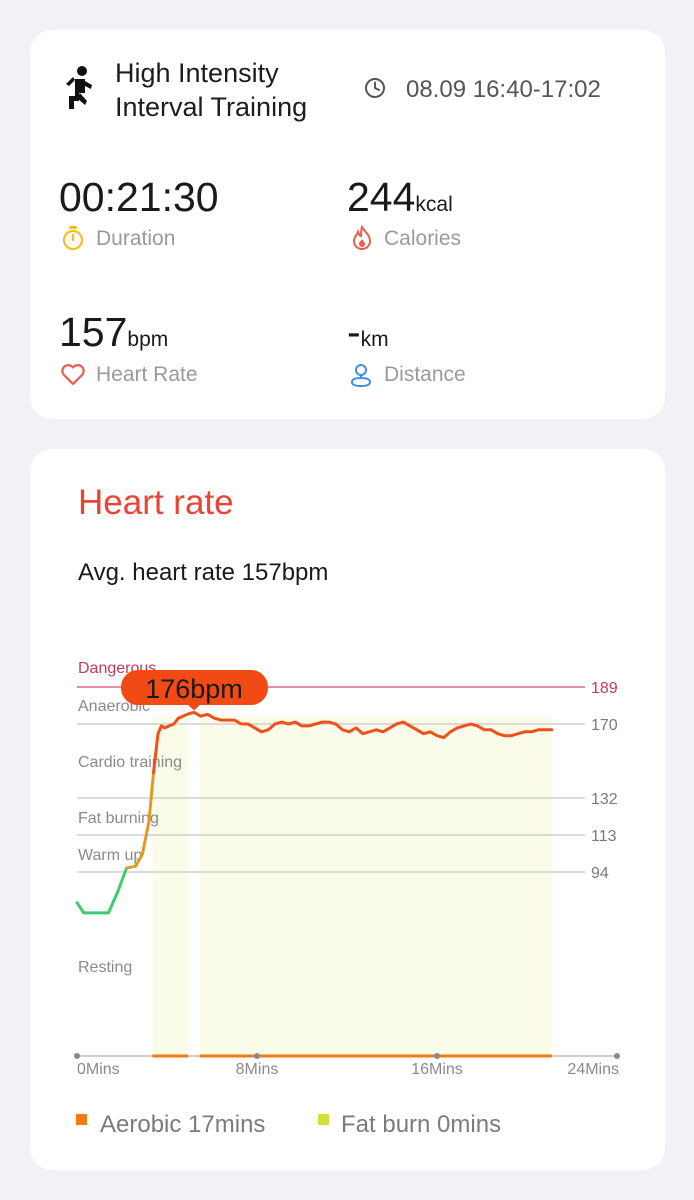 The image size is (694, 1200). I want to click on calories-readout: 244kcal, so click(400, 197).